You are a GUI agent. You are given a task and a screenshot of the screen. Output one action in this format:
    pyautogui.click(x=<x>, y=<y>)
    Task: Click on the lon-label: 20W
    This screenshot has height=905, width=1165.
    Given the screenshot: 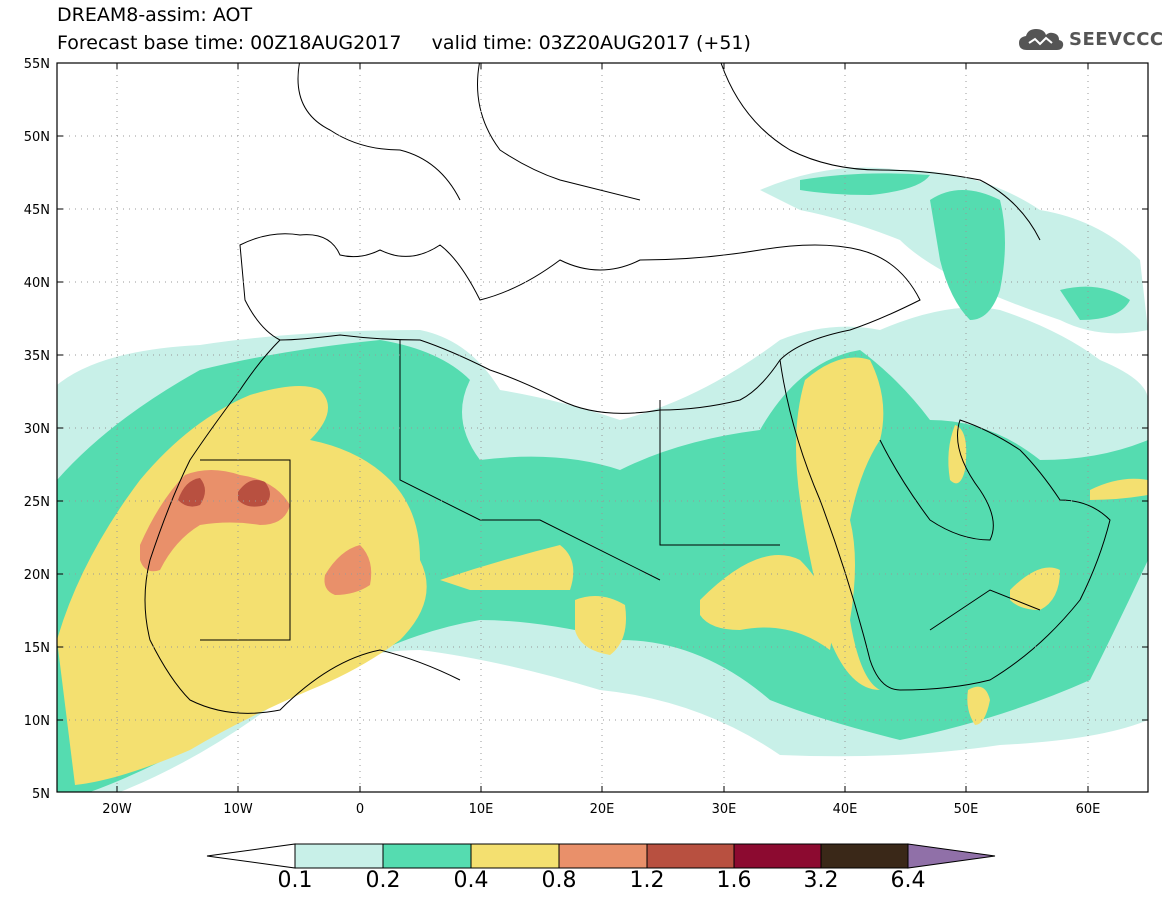 What is the action you would take?
    pyautogui.click(x=117, y=809)
    